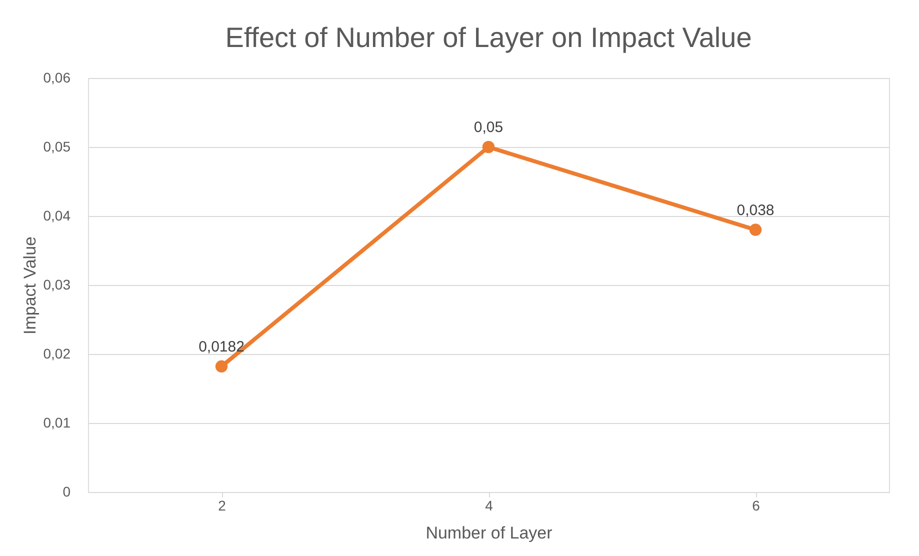 This screenshot has width=919, height=556. I want to click on y-tick-label: 0,03, so click(57, 284).